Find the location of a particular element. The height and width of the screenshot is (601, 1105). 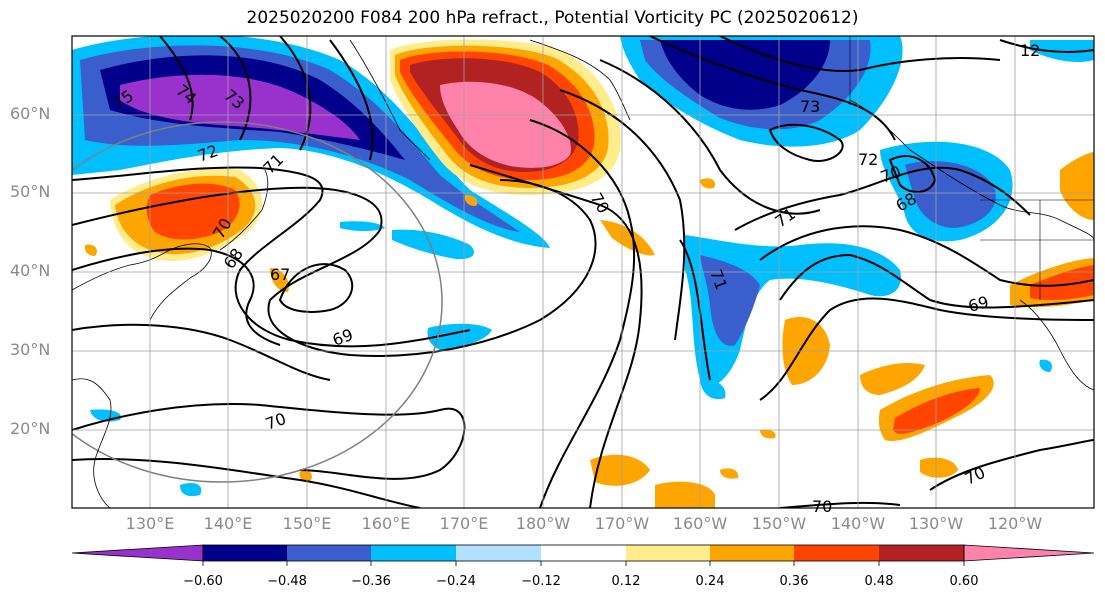

colorbar-tick-label: −0.12 is located at coordinates (541, 581).